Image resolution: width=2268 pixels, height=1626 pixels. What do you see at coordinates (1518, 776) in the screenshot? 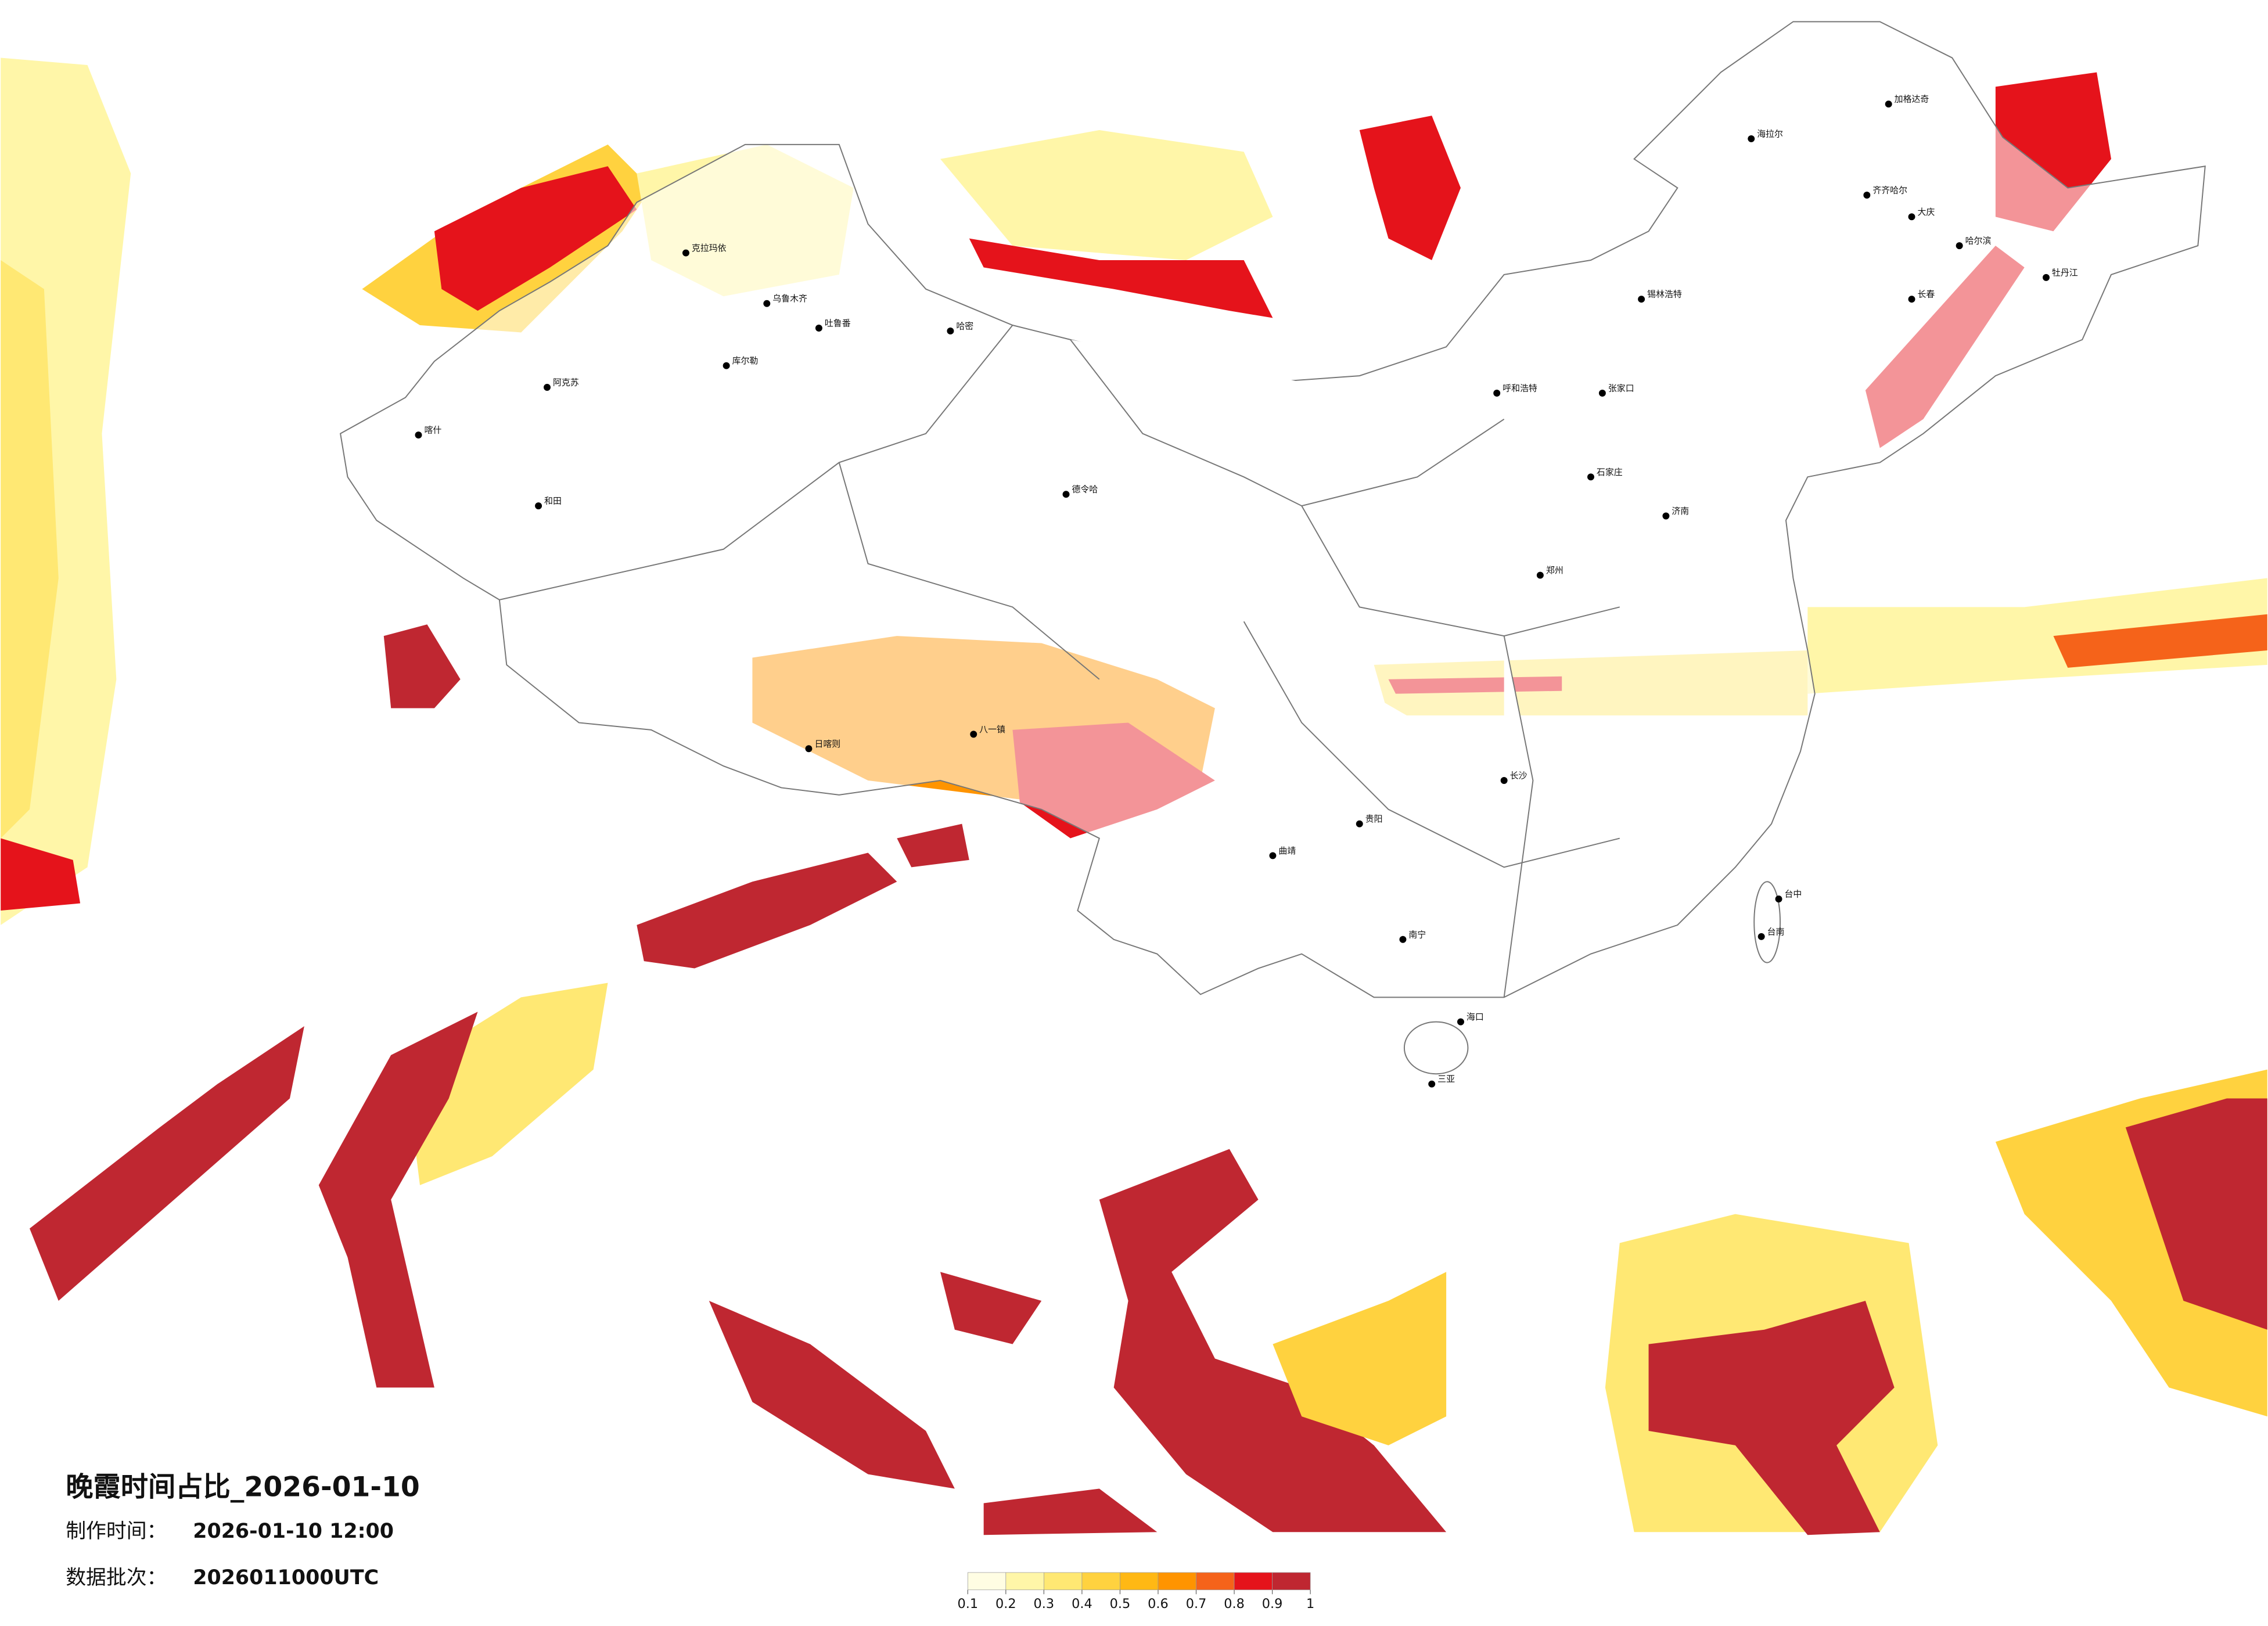
I see `city-label: 长沙` at bounding box center [1518, 776].